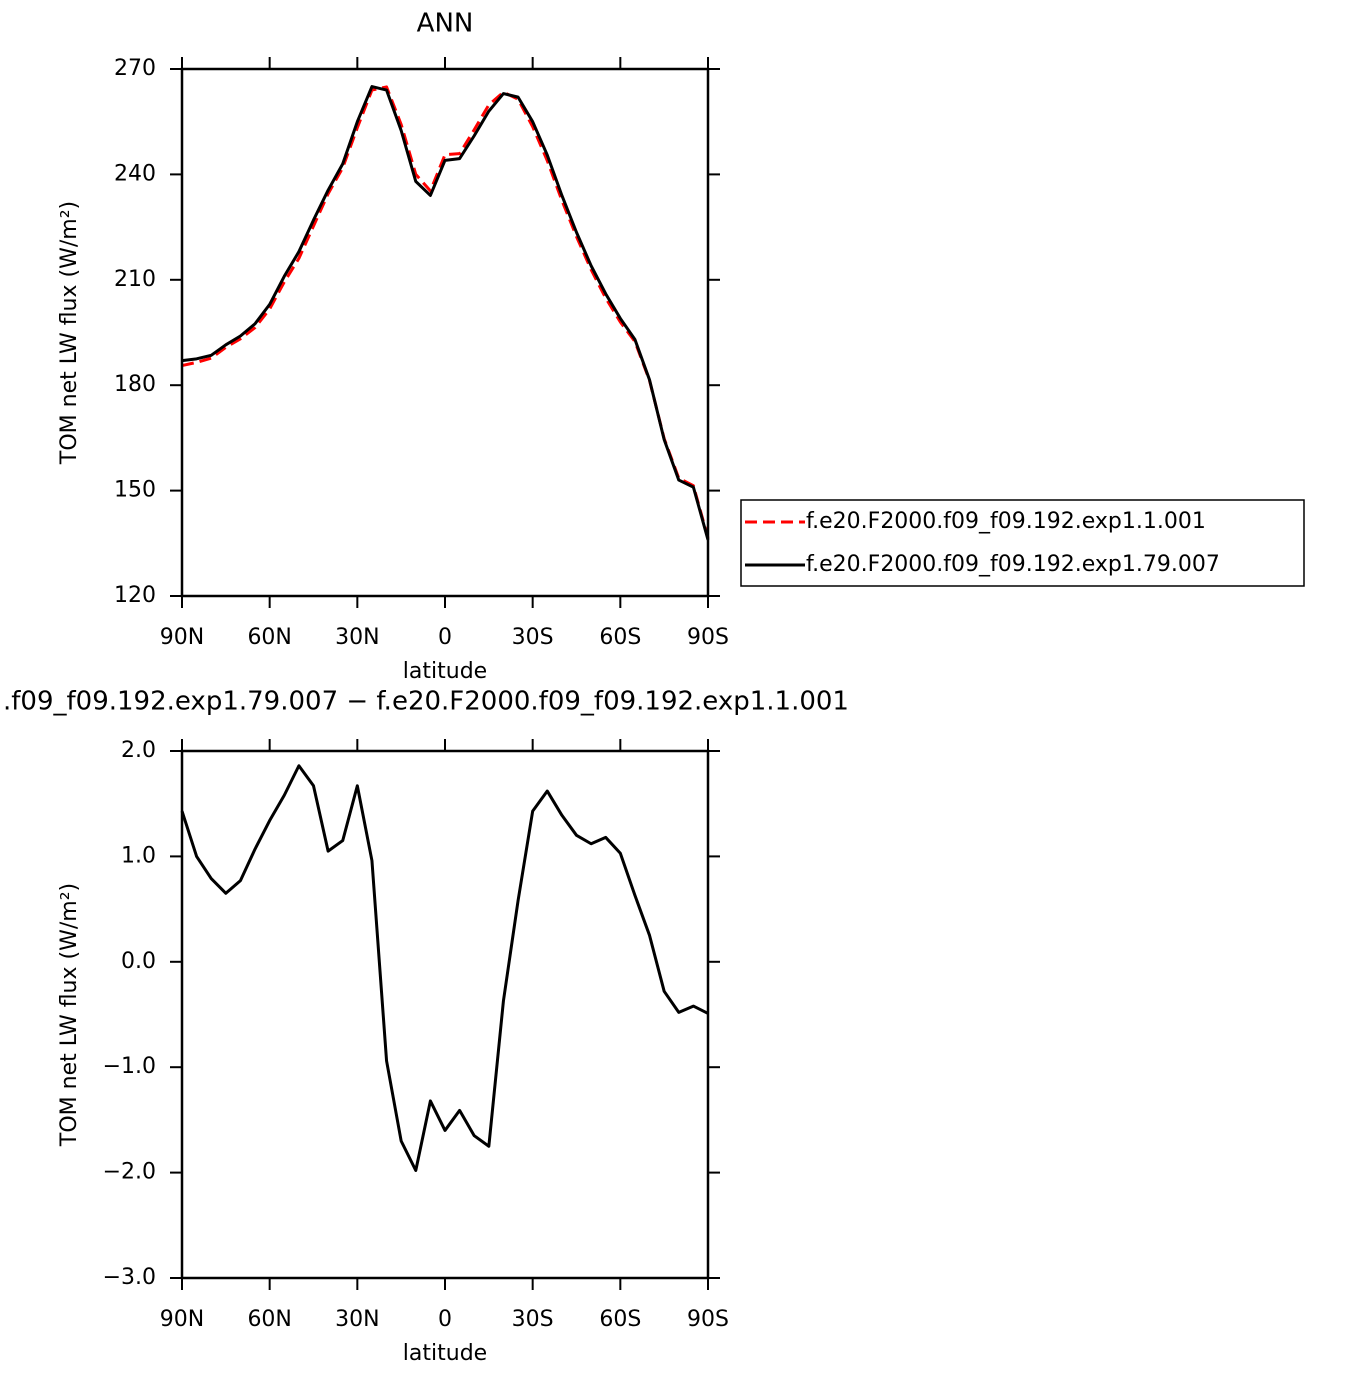 Image resolution: width=1372 pixels, height=1374 pixels. I want to click on y-tick-label: 240, so click(135, 173).